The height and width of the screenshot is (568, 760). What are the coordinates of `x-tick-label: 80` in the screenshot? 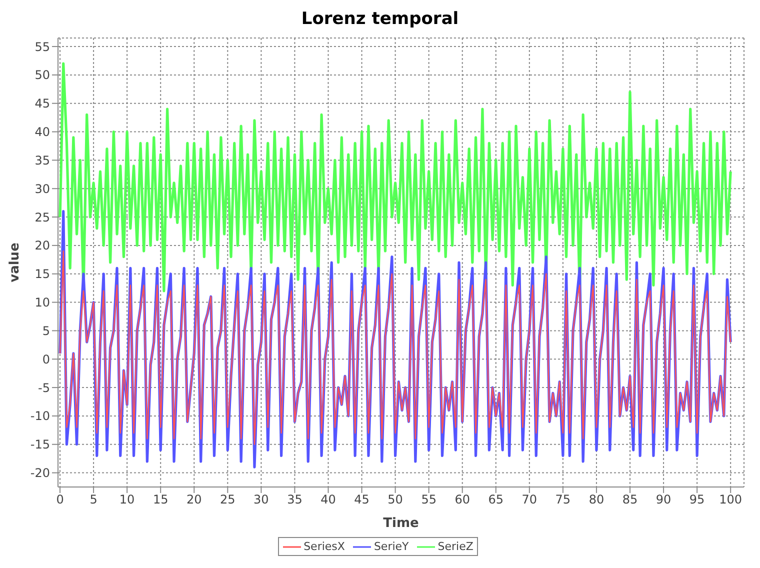 It's located at (596, 499).